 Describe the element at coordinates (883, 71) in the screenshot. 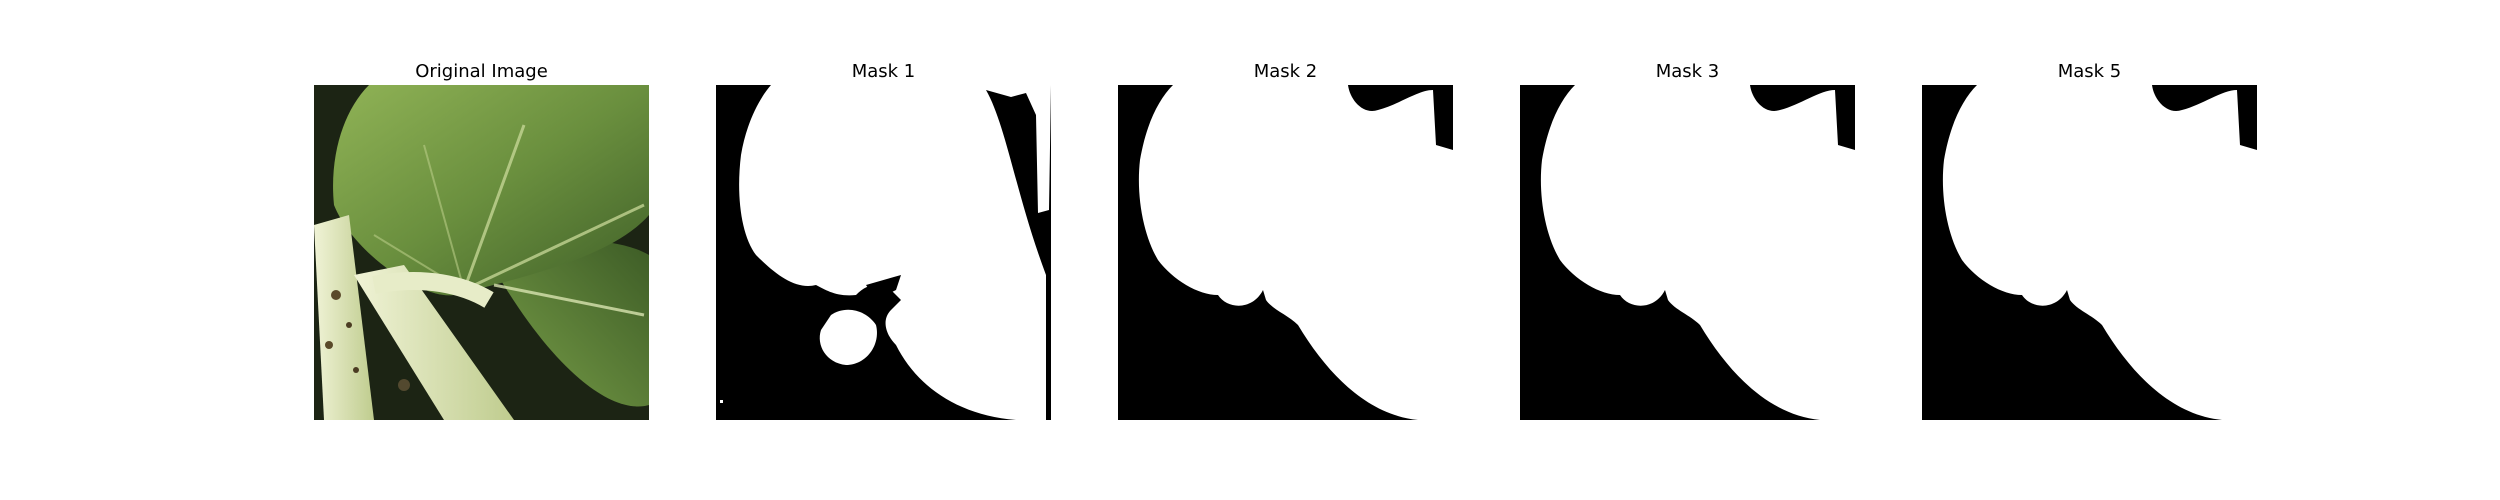

I see `panel-title: Mask 1` at that location.